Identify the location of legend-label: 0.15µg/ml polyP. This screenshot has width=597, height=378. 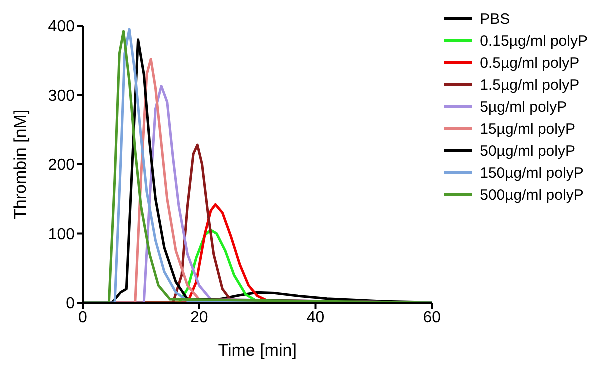
(534, 41).